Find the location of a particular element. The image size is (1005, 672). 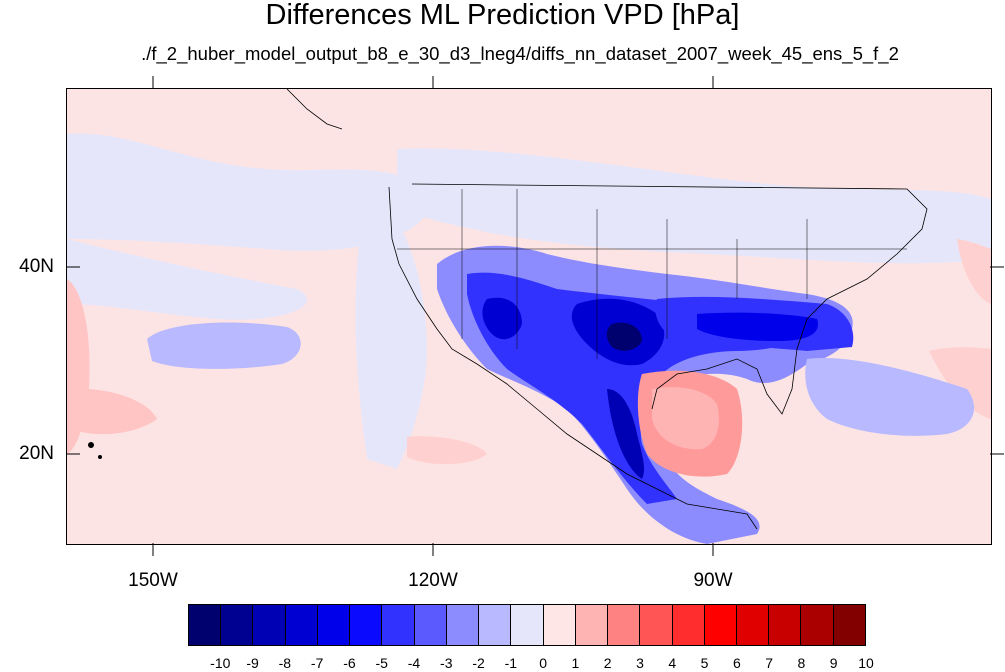

colorbar-label: 7 is located at coordinates (769, 663).